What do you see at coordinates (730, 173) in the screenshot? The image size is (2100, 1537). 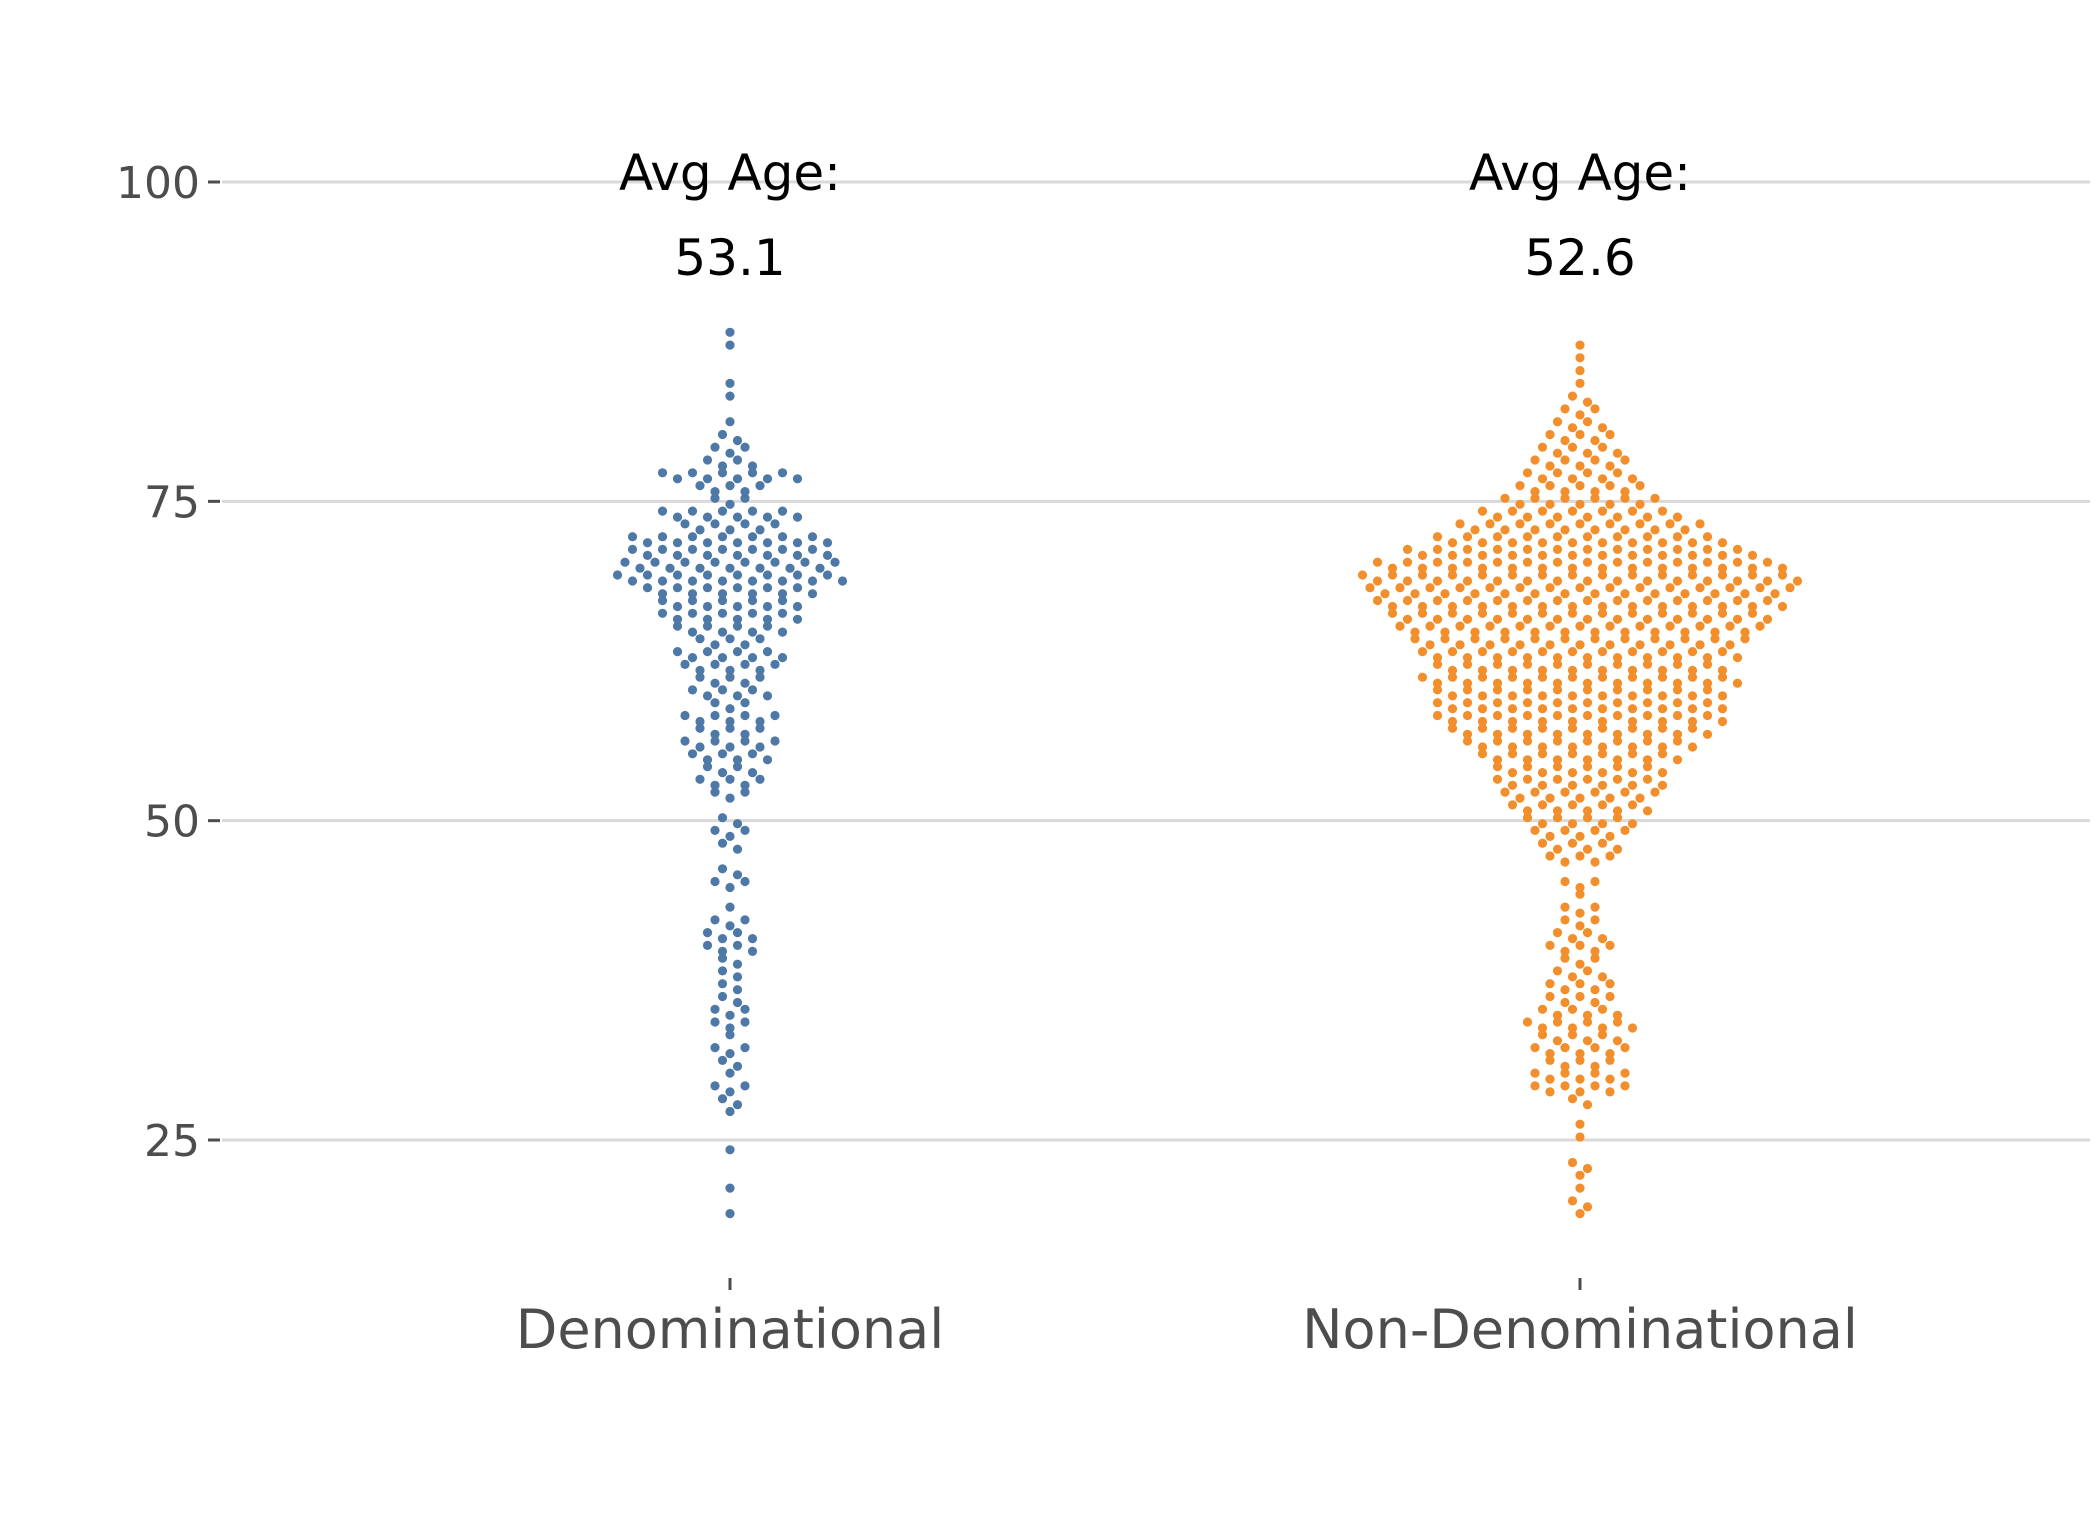 I see `avg-age-label: Avg Age:` at bounding box center [730, 173].